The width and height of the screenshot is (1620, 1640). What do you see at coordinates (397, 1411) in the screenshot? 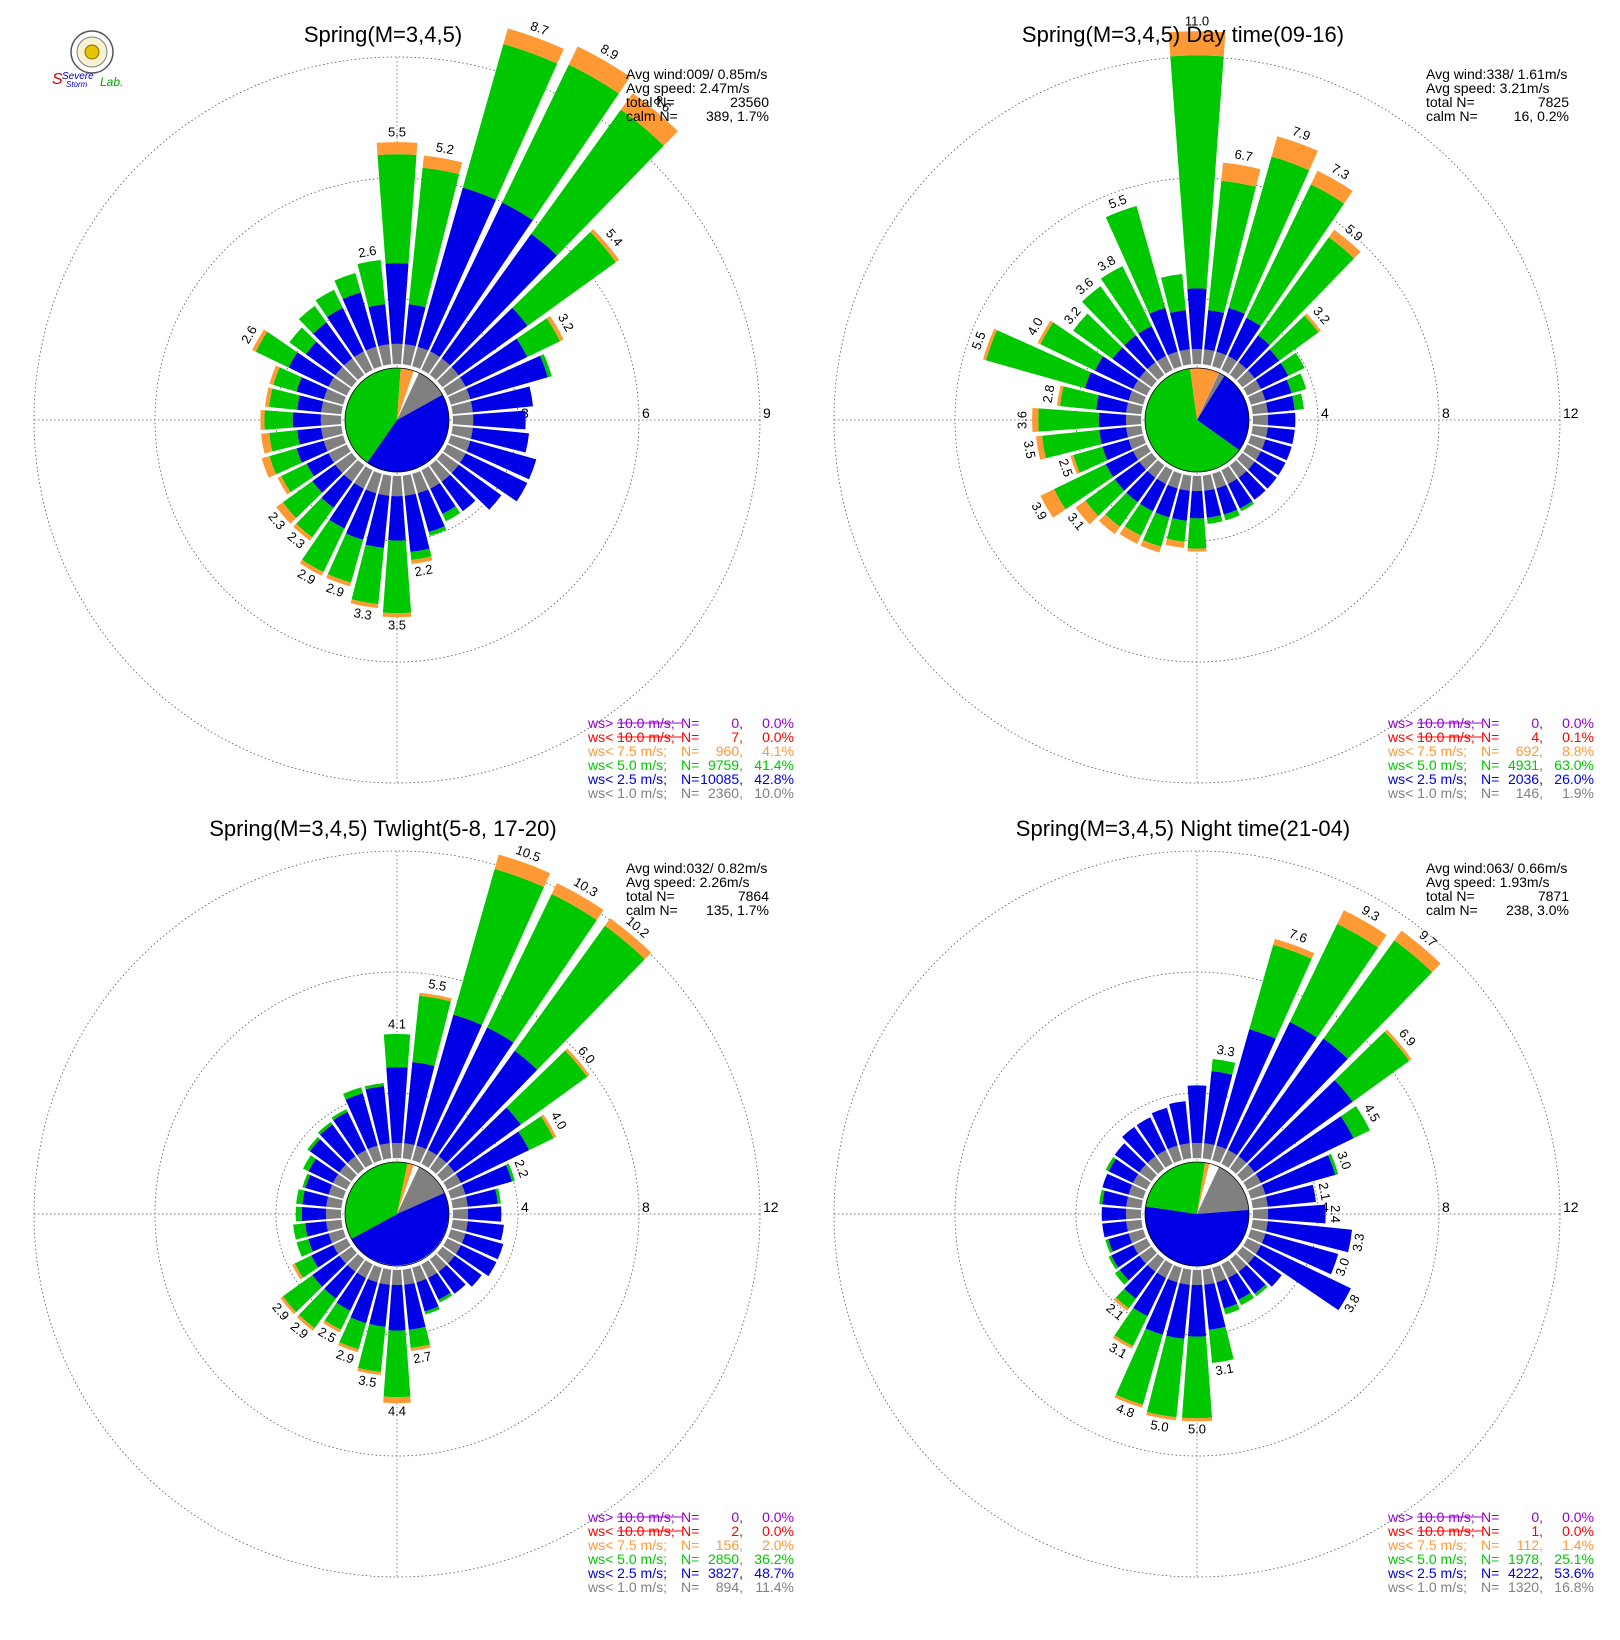
I see `bar-value-label: 4.4` at bounding box center [397, 1411].